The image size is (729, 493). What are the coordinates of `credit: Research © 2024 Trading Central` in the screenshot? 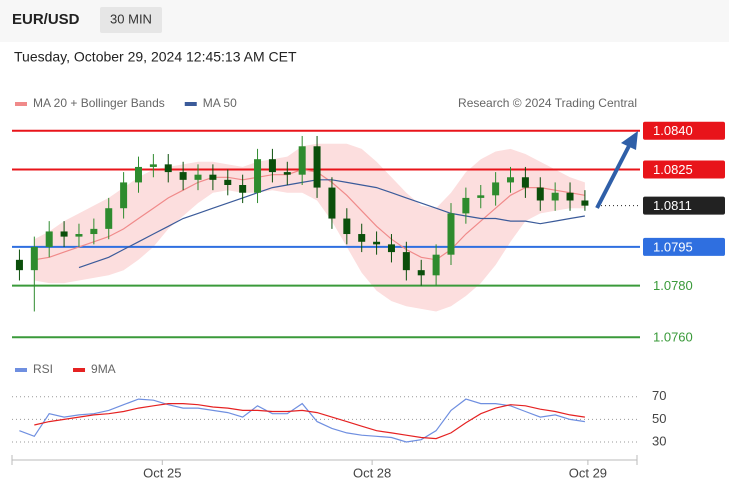 It's located at (547, 103).